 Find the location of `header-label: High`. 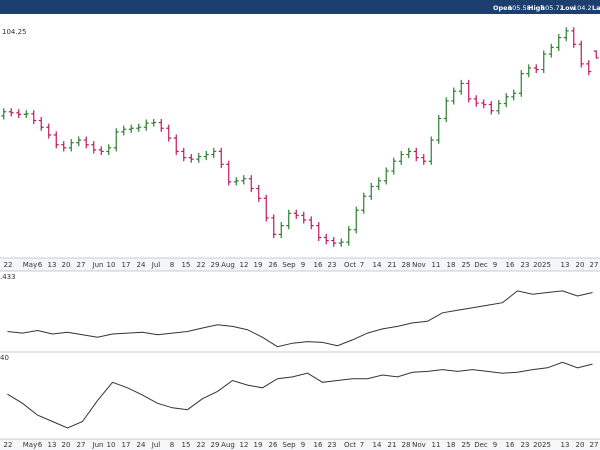

header-label: High is located at coordinates (536, 8).